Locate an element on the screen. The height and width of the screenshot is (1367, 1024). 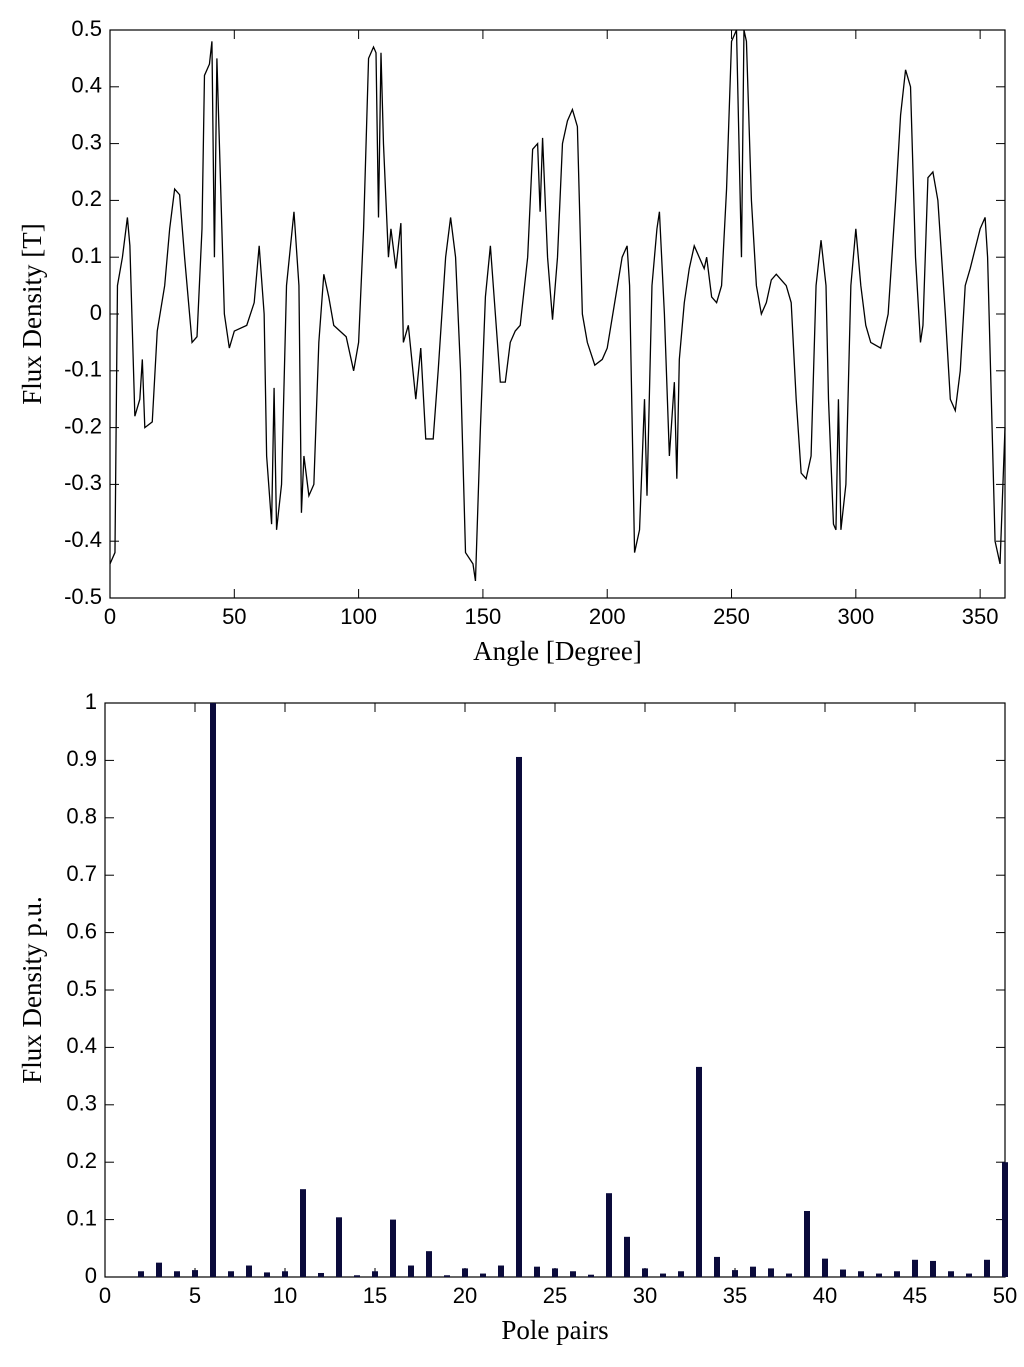
y-tick-label: 0.8 is located at coordinates (81, 816).